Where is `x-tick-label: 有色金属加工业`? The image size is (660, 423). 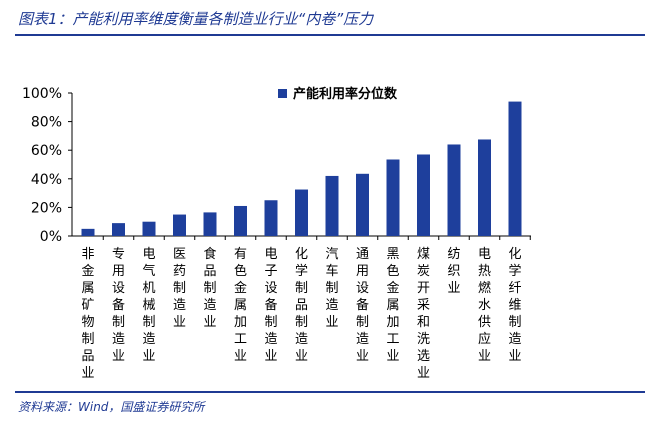
x-tick-label: 有色金属加工业 is located at coordinates (240, 305).